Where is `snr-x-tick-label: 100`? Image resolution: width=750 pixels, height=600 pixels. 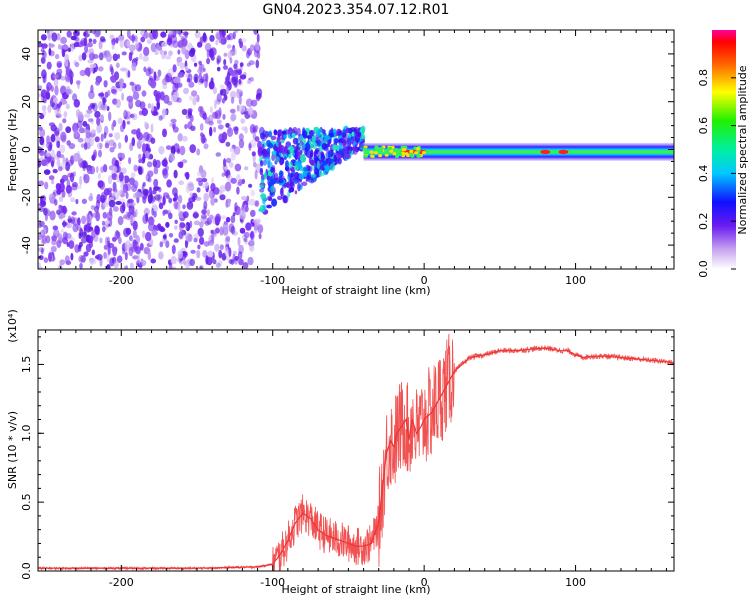 snr-x-tick-label: 100 is located at coordinates (575, 582).